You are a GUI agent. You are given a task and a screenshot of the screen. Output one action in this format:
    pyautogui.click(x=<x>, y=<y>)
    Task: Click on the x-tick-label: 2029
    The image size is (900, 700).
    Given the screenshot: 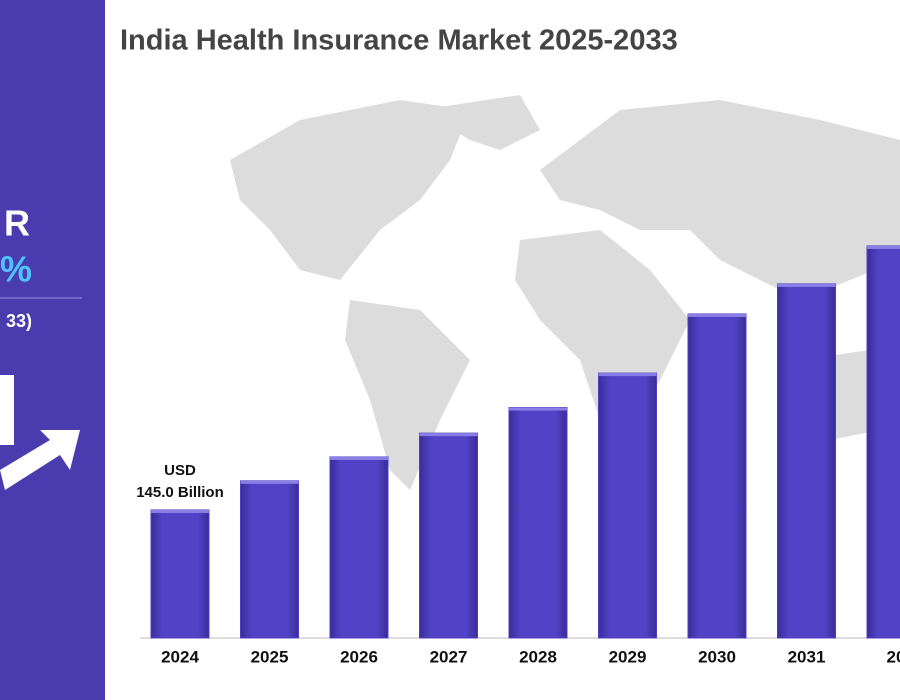 What is the action you would take?
    pyautogui.click(x=628, y=656)
    